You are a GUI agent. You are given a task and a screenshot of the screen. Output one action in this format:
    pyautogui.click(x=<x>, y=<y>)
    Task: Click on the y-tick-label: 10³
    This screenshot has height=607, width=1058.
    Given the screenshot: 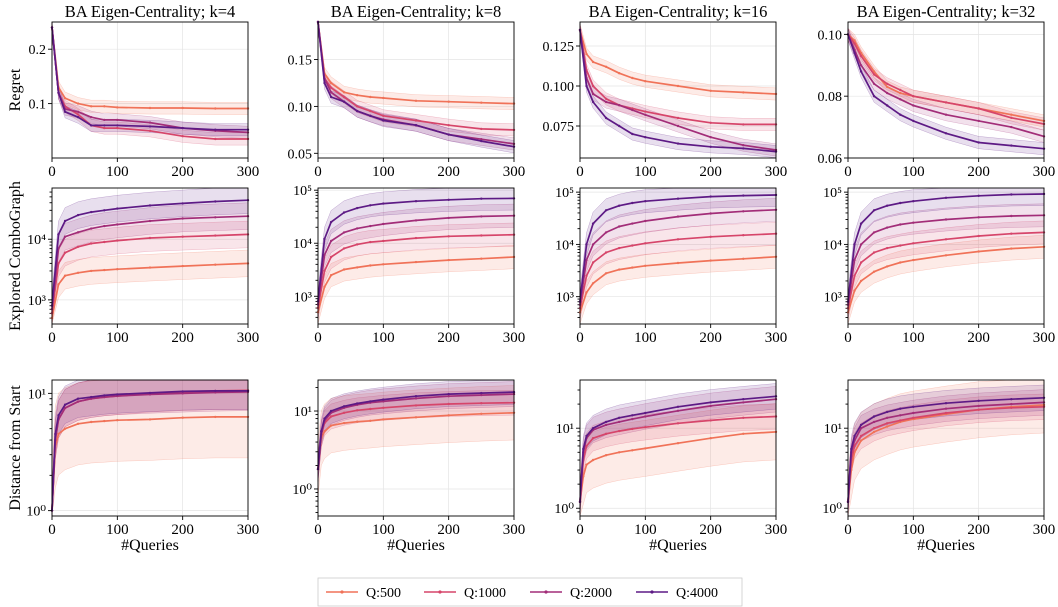 What is the action you would take?
    pyautogui.click(x=565, y=298)
    